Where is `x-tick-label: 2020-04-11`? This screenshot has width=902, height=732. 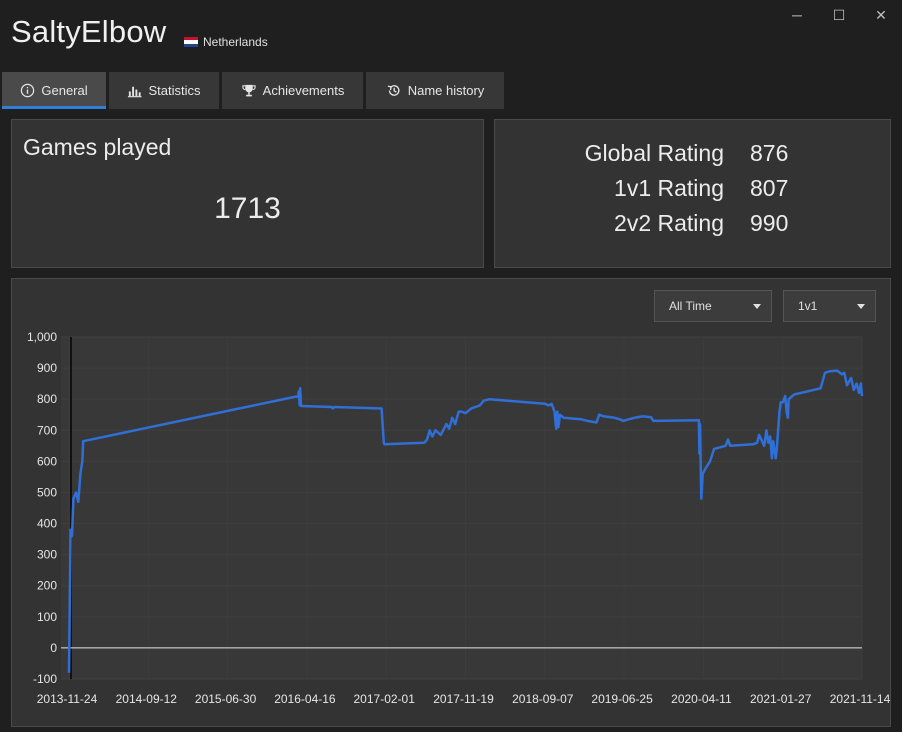 x-tick-label: 2020-04-11 is located at coordinates (701, 699).